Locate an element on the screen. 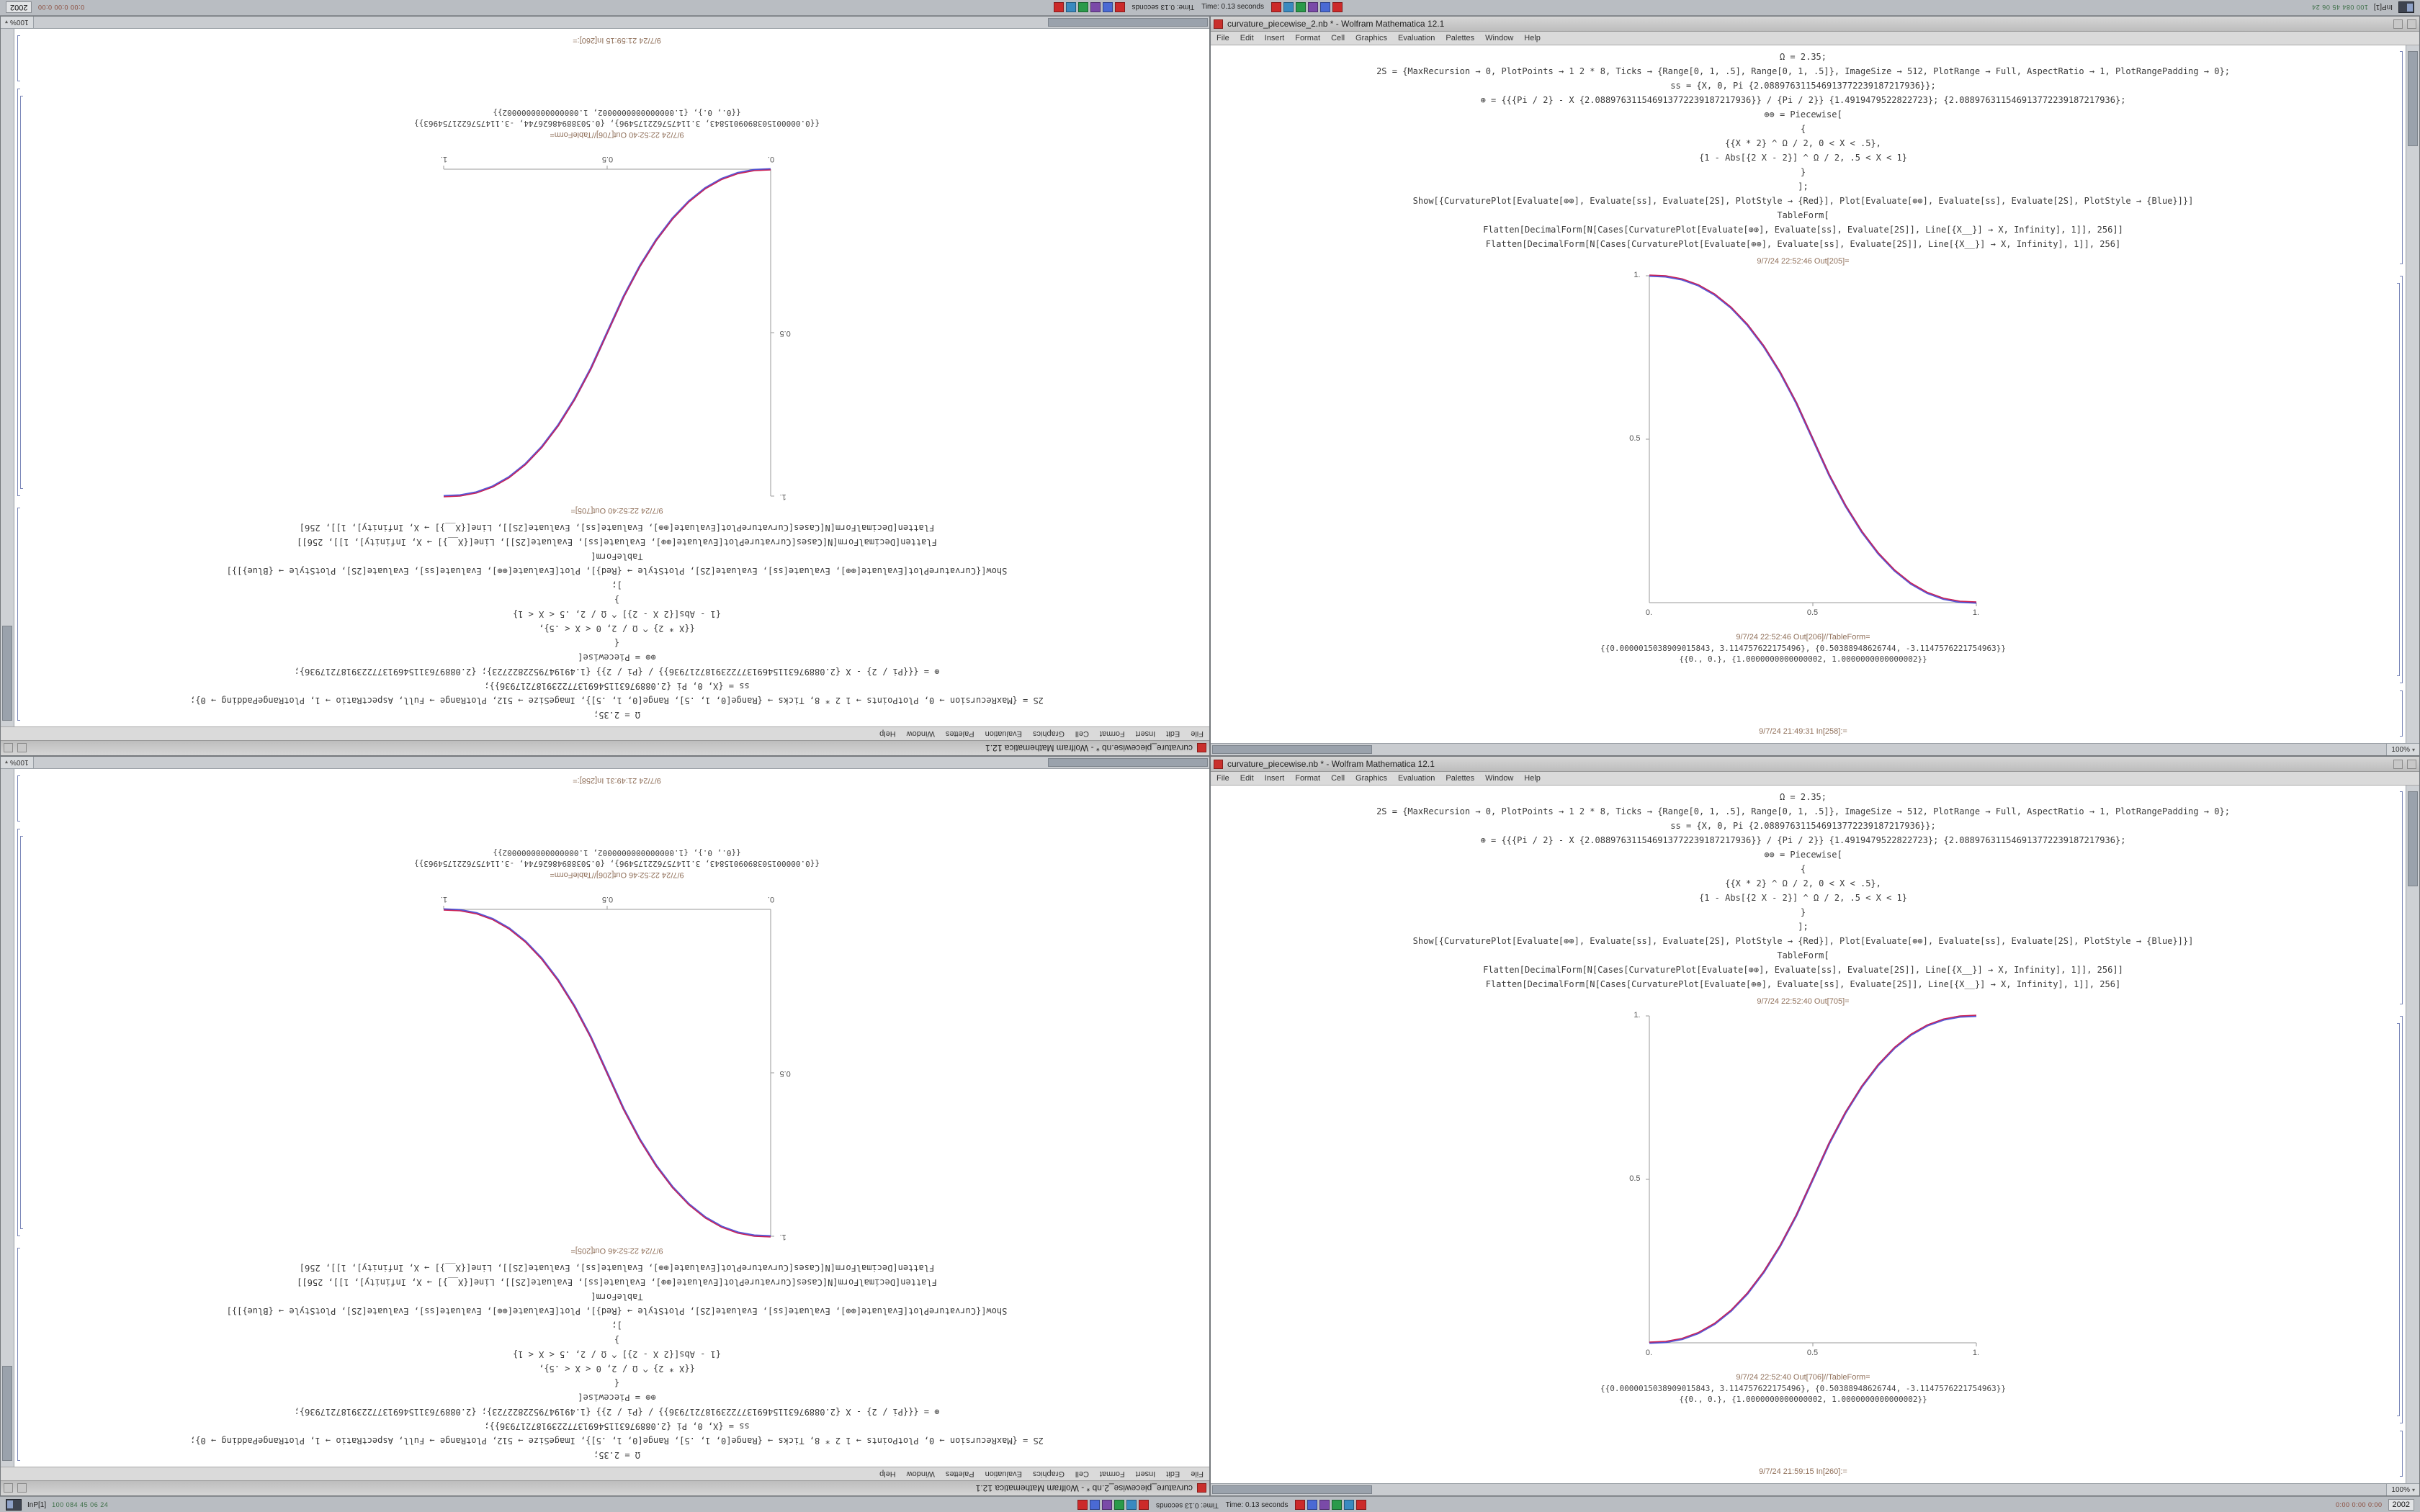  horizontal-scrollbar is located at coordinates (621, 22).